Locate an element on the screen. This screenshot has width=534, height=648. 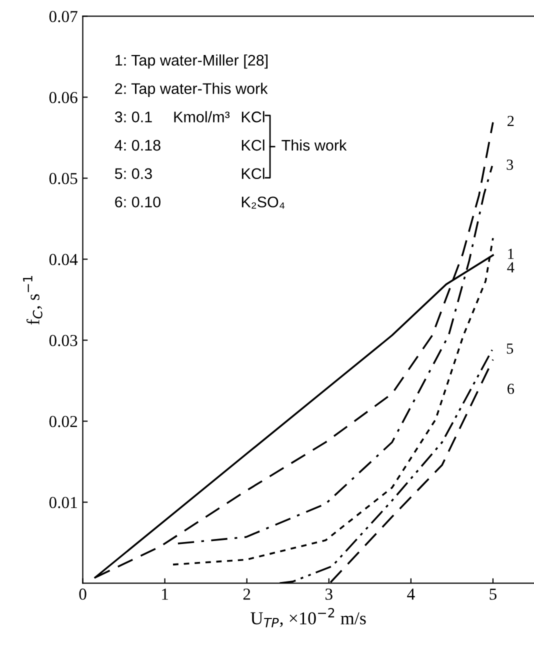
series-label: 3 is located at coordinates (510, 165).